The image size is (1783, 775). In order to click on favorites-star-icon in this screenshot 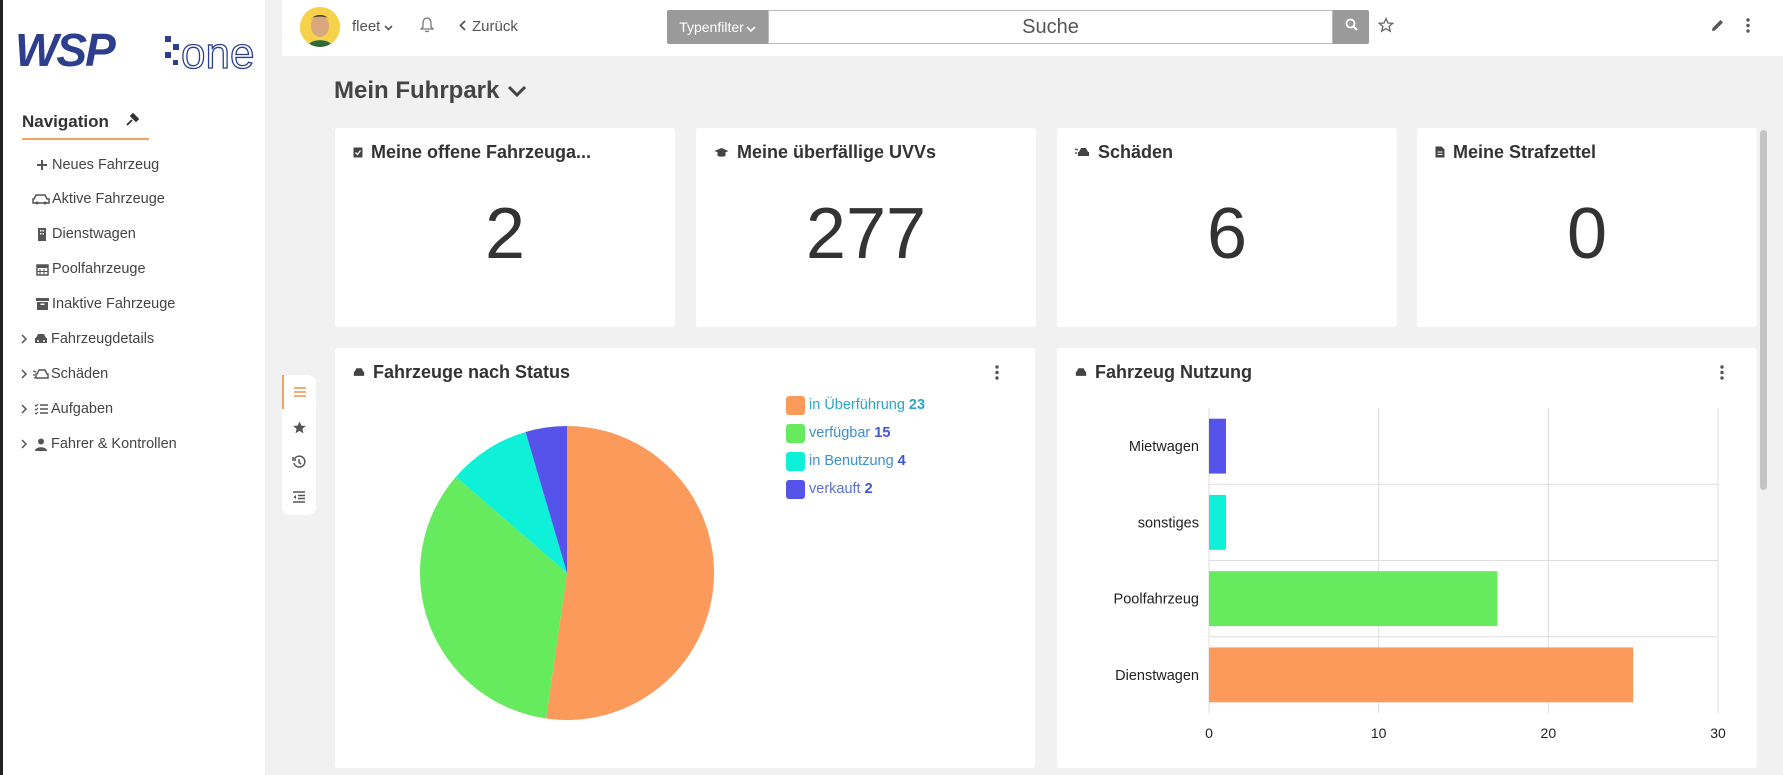, I will do `click(299, 427)`.